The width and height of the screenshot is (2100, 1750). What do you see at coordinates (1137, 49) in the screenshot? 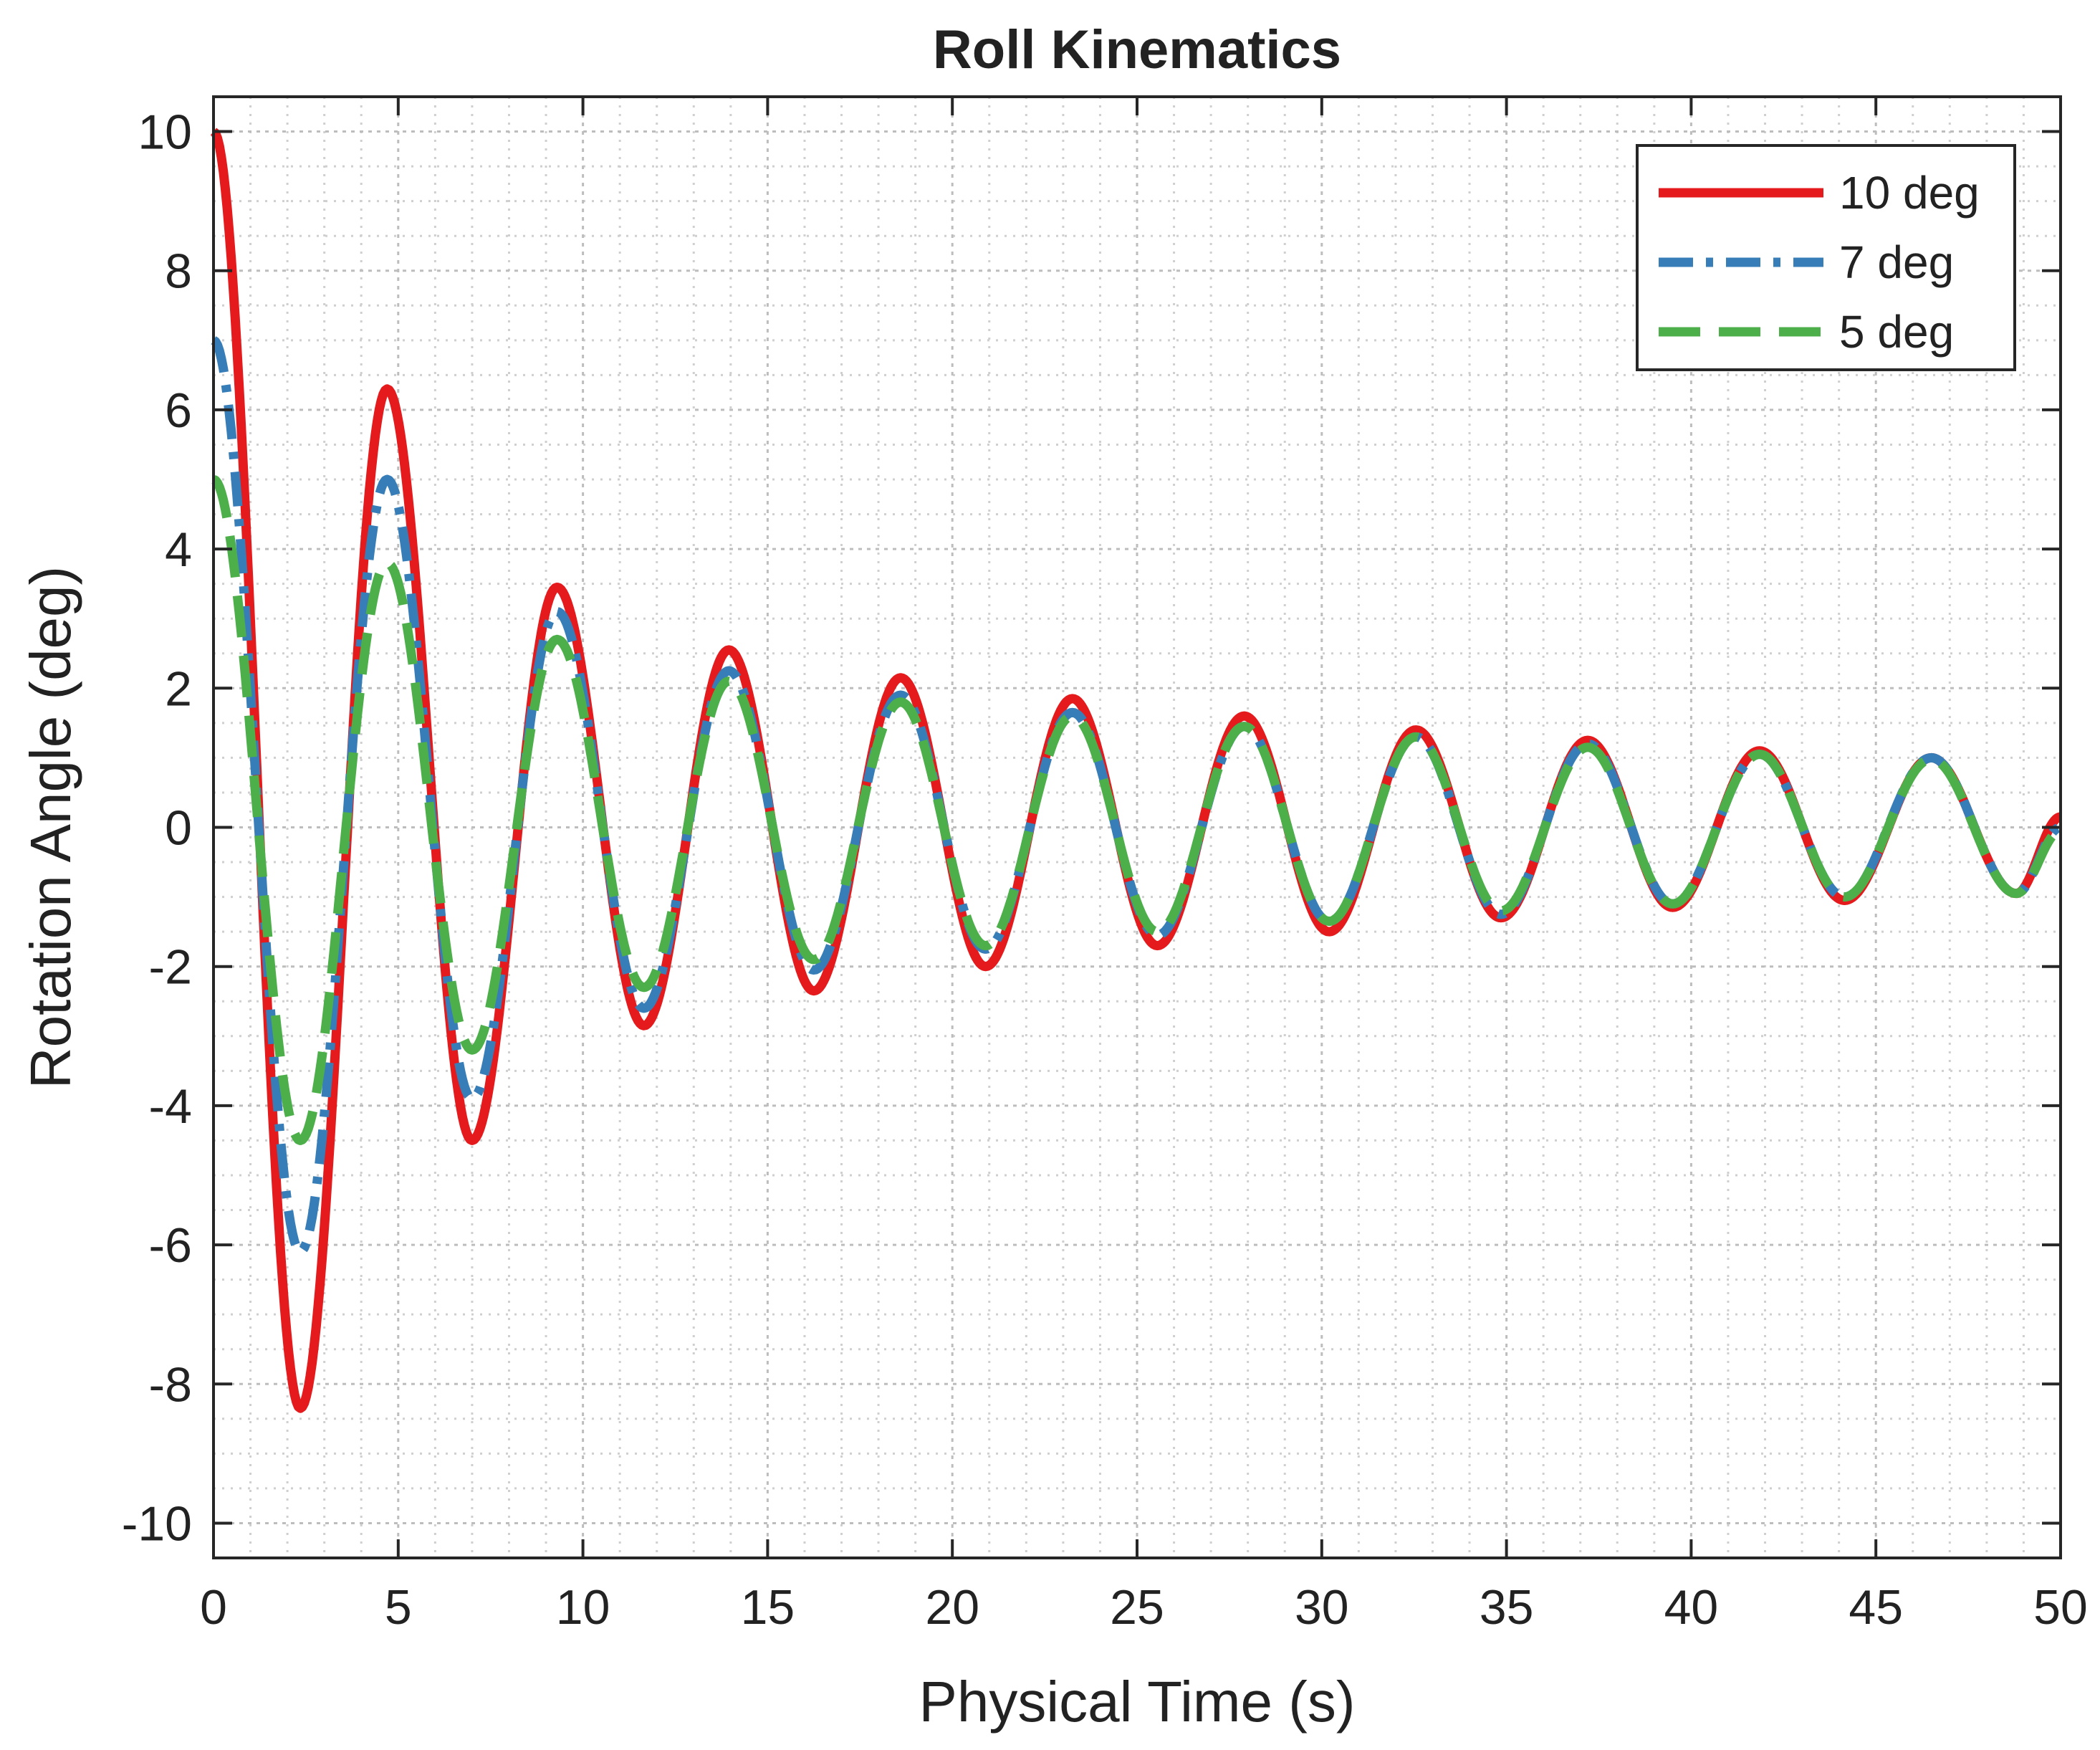
I see `chart-title: Roll Kinematics` at bounding box center [1137, 49].